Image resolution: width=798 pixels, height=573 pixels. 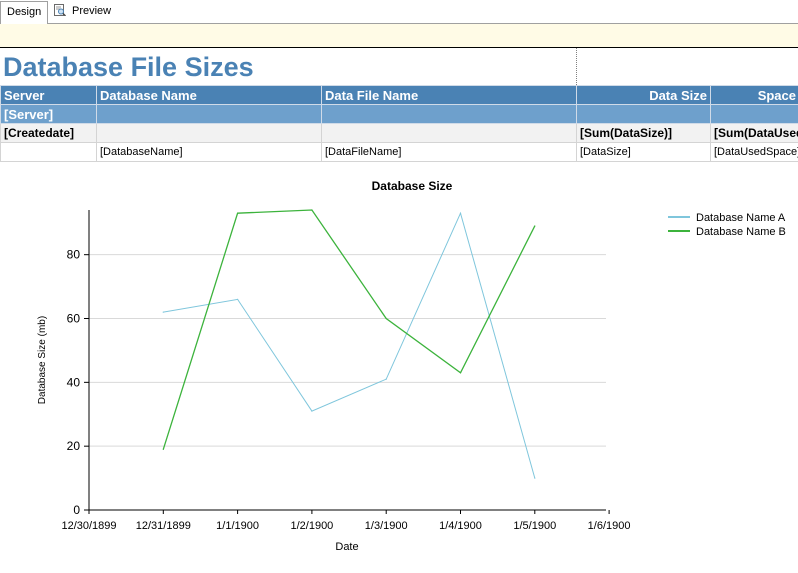 What do you see at coordinates (74, 446) in the screenshot?
I see `y-tick-label: 20` at bounding box center [74, 446].